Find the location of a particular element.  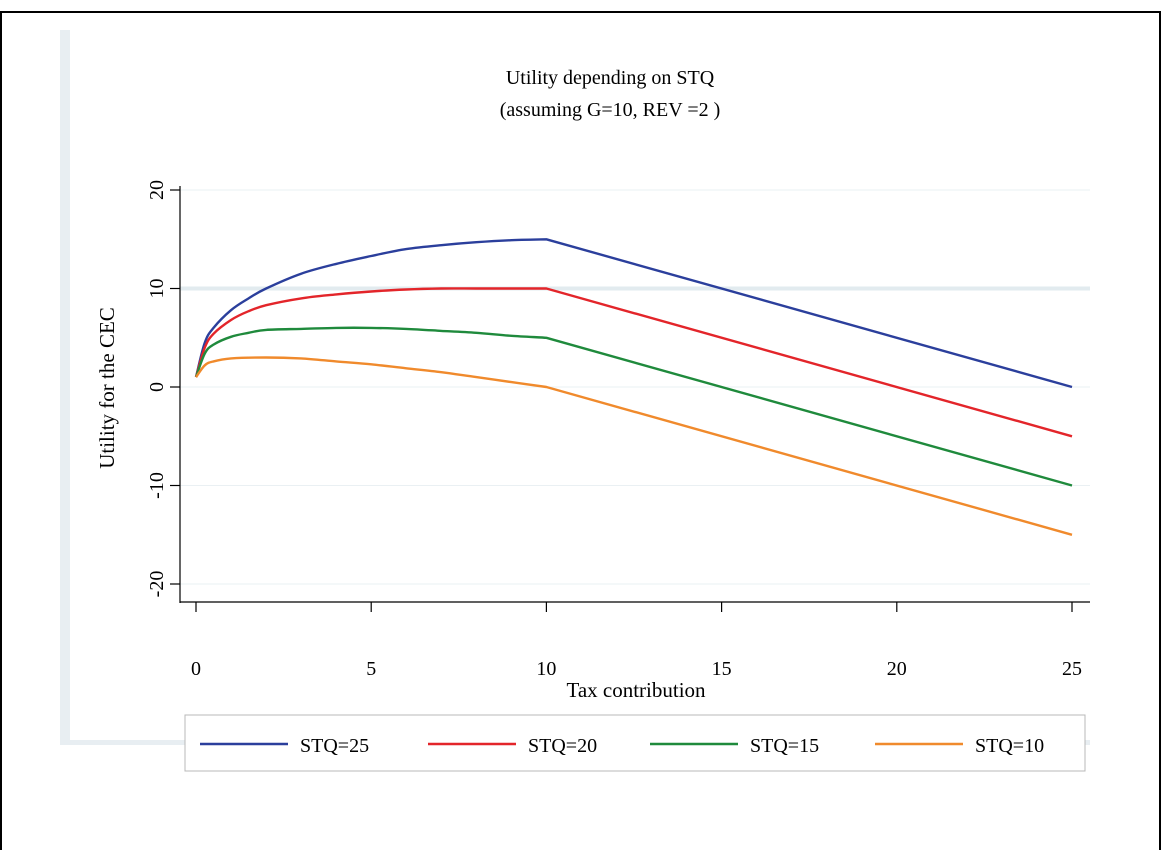

legend-label-2: STQ=20 is located at coordinates (562, 746).